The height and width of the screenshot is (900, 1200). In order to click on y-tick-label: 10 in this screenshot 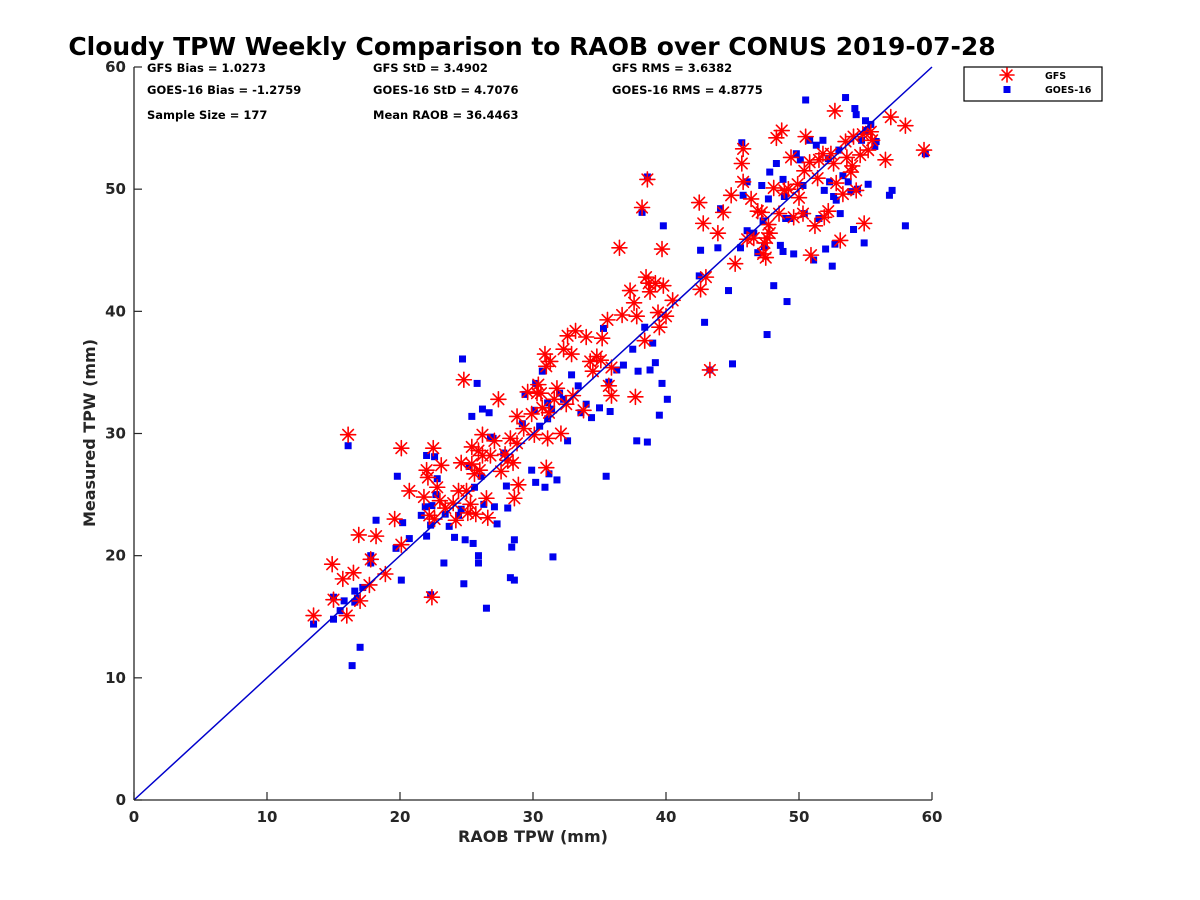, I will do `click(115, 678)`.